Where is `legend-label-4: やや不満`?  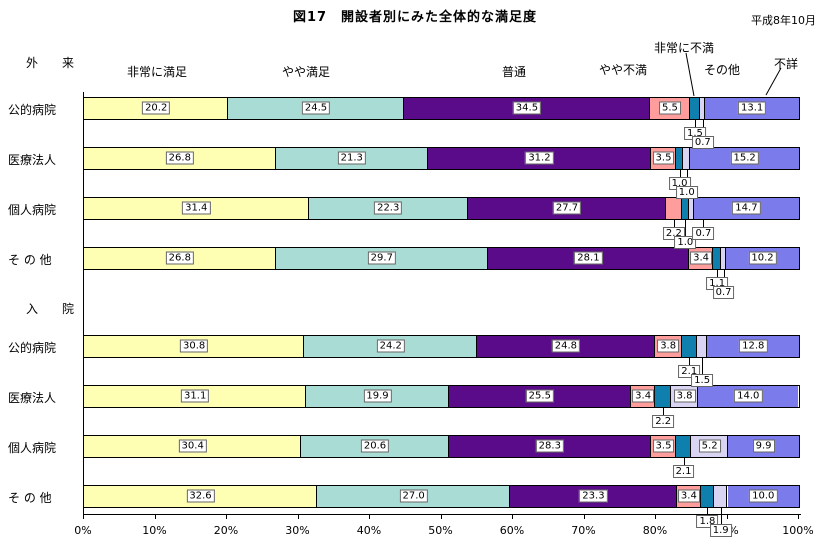
legend-label-4: やや不満 is located at coordinates (623, 70).